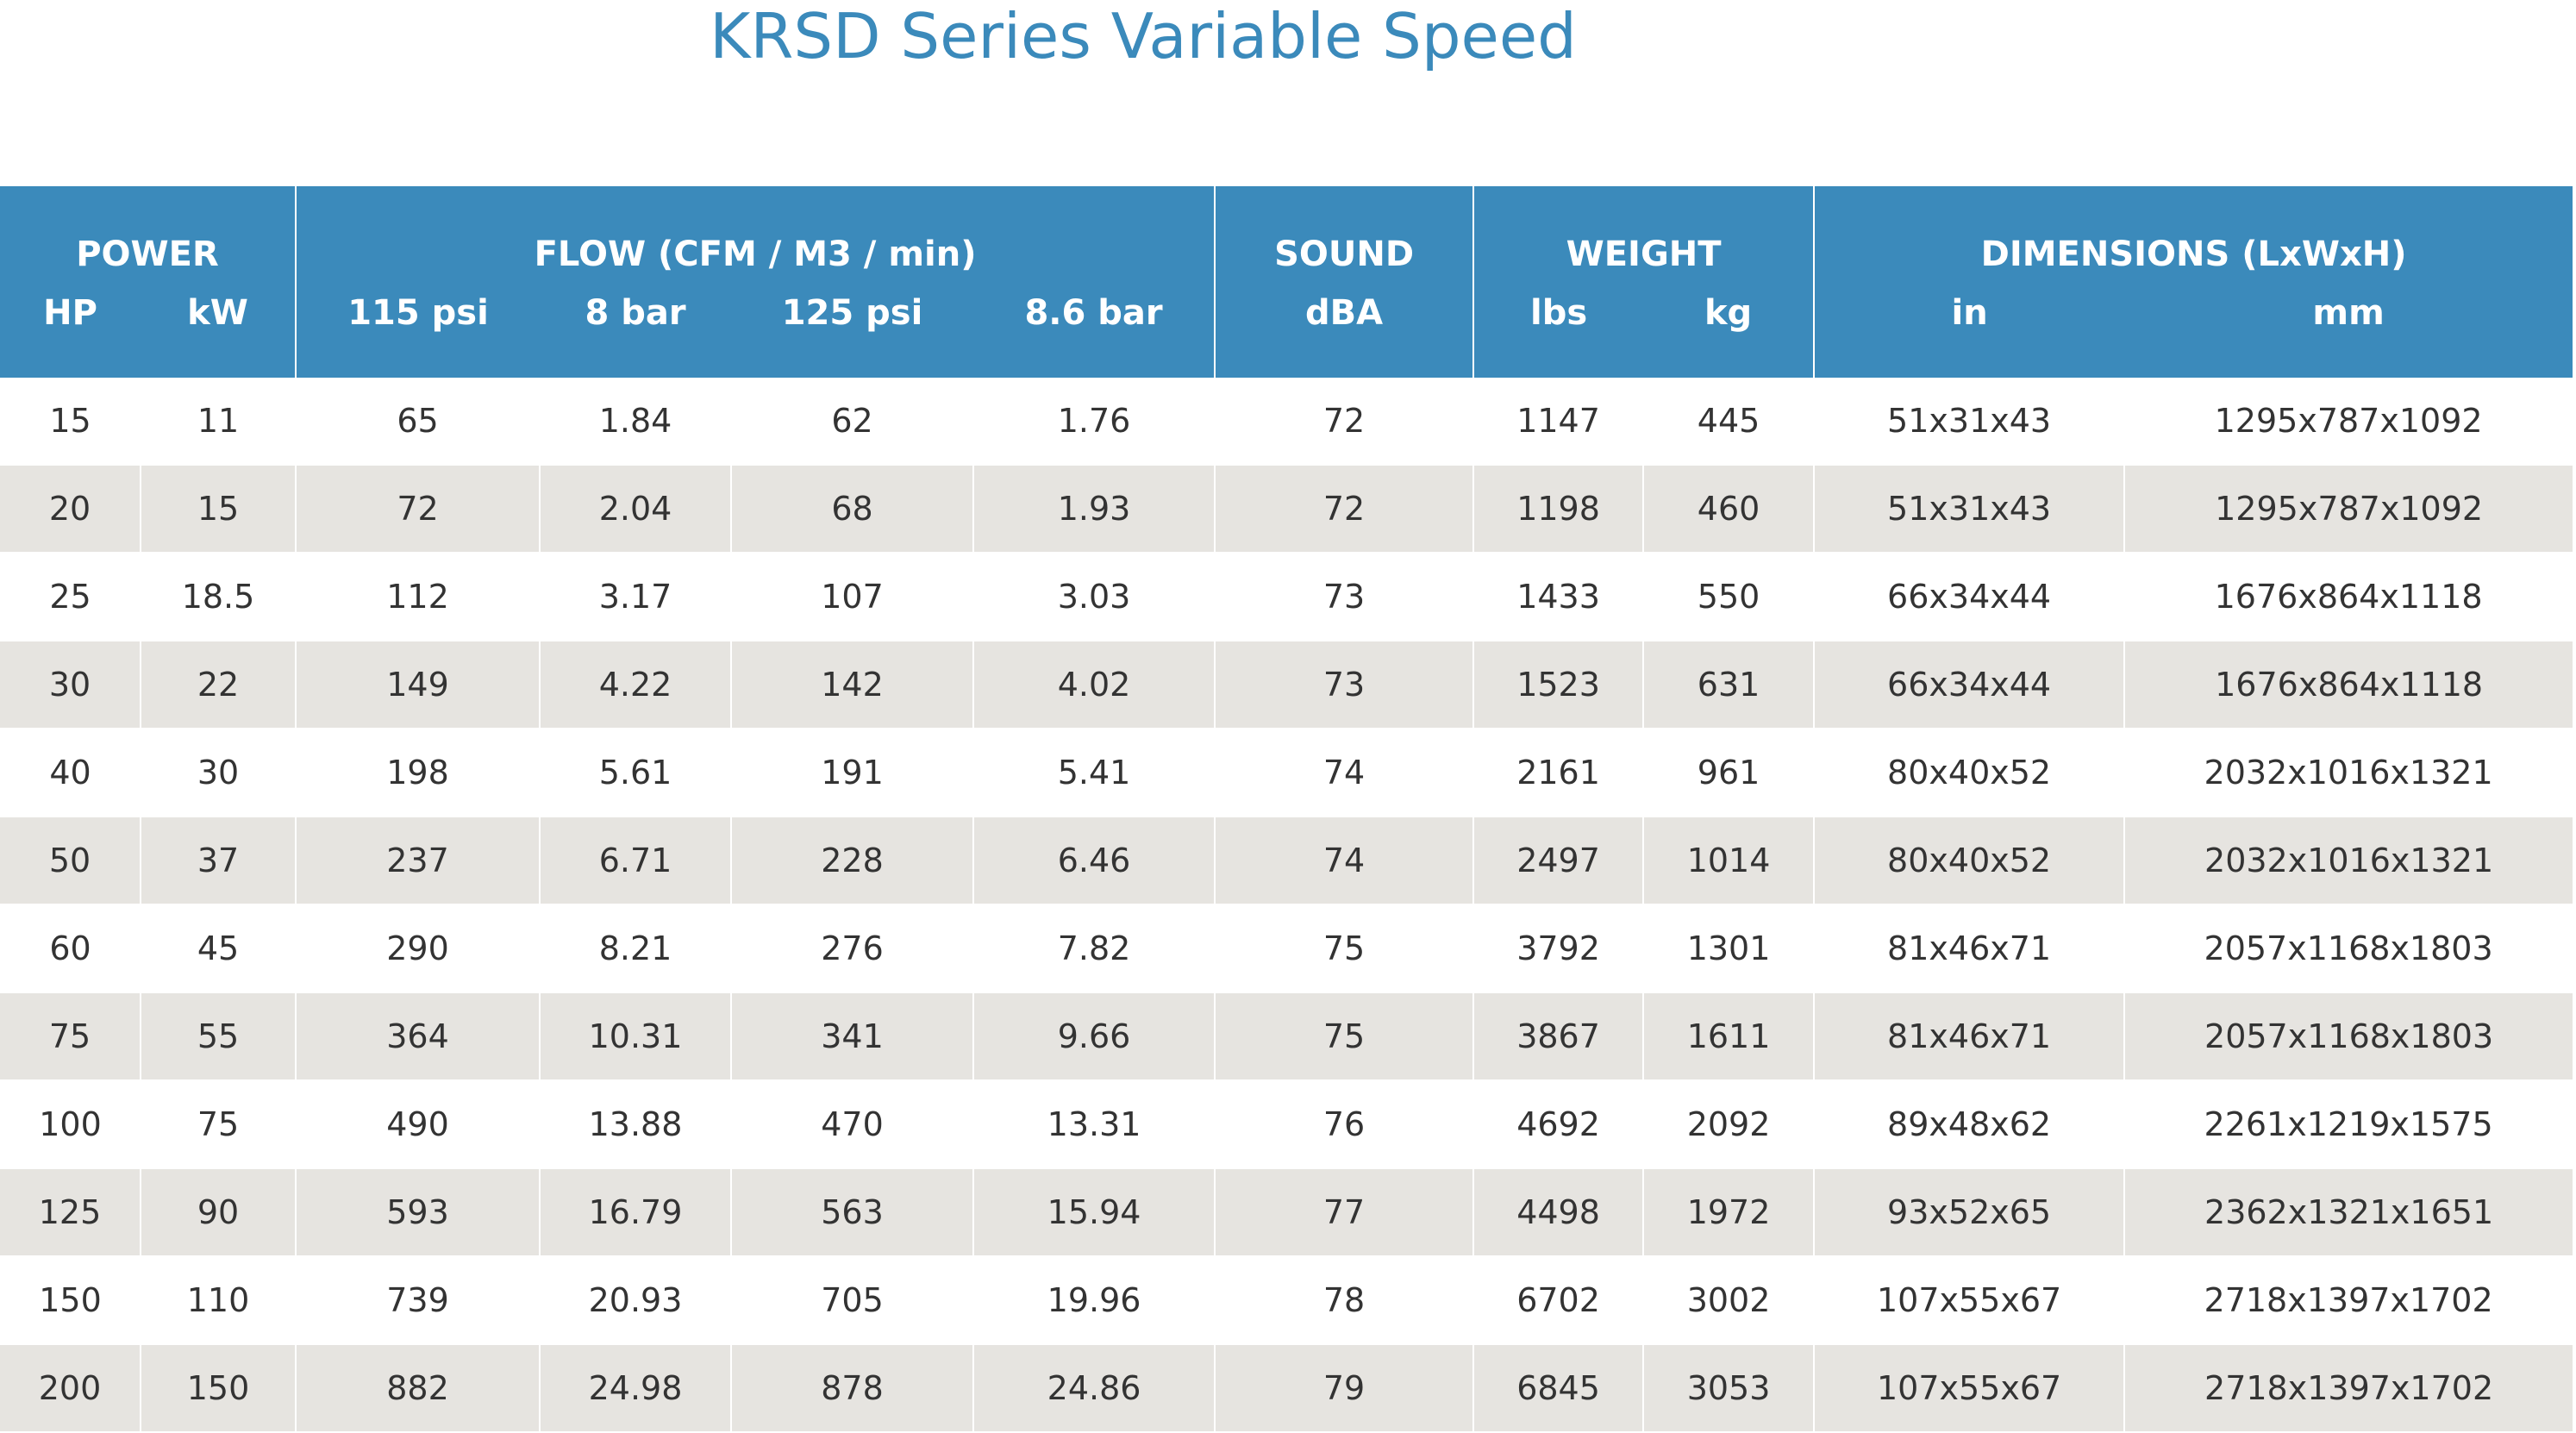 The image size is (2576, 1433). What do you see at coordinates (1558, 1125) in the screenshot?
I see `table-cell: 4692` at bounding box center [1558, 1125].